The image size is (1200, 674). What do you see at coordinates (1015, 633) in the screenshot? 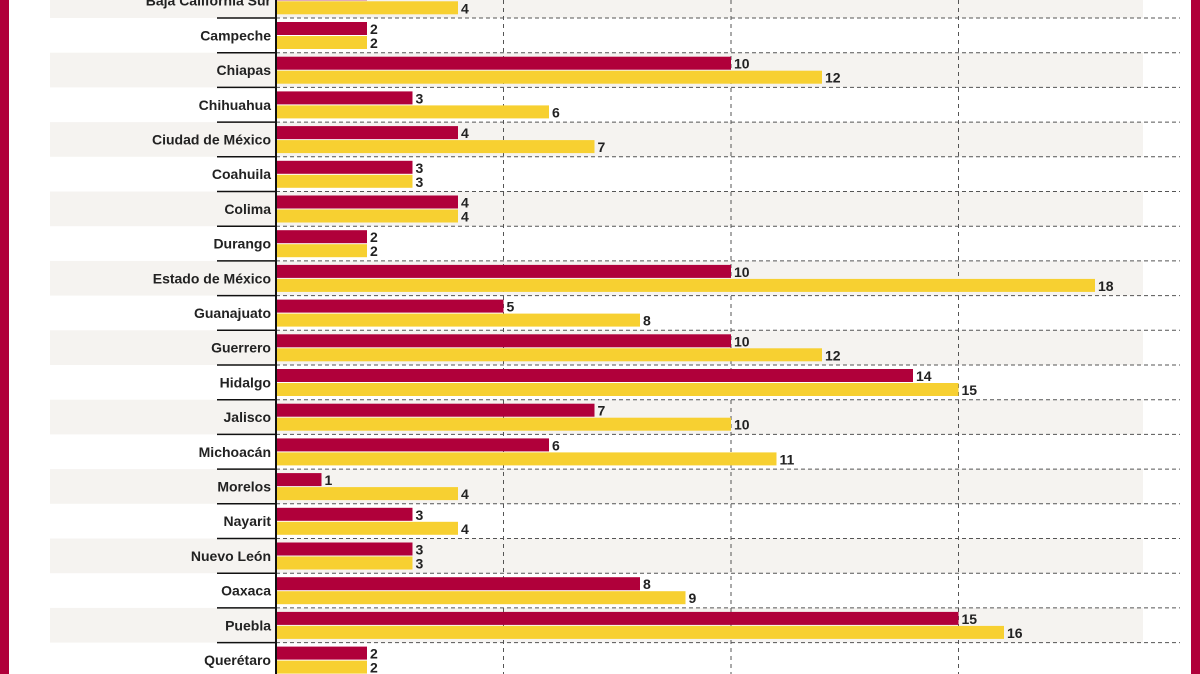
I see `data-label: 16` at bounding box center [1015, 633].